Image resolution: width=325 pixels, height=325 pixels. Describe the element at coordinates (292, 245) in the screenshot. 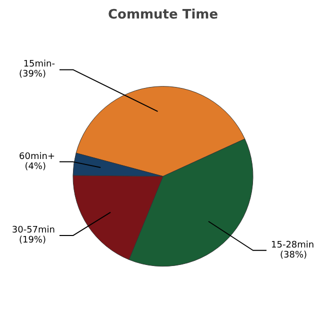

I see `slice-label: 15-28min` at that location.